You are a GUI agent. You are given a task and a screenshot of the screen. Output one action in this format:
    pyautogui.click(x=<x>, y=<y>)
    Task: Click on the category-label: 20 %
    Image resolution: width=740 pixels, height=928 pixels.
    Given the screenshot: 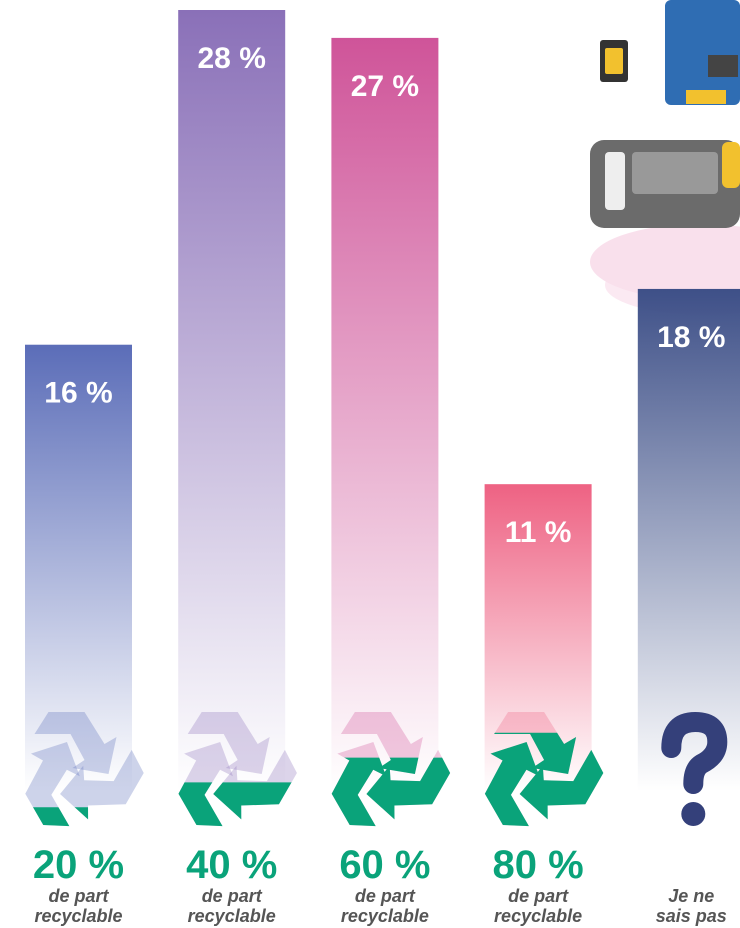 What is the action you would take?
    pyautogui.click(x=78, y=865)
    